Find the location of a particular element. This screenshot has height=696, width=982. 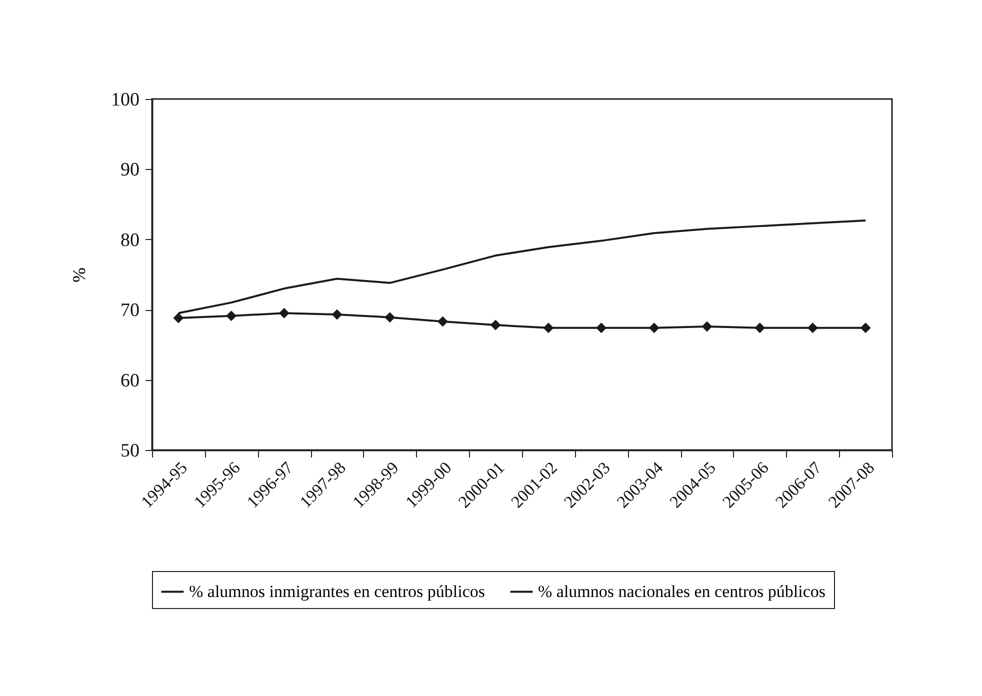

legend-label: % alumnos inmigrantes en centros públicos is located at coordinates (337, 591).